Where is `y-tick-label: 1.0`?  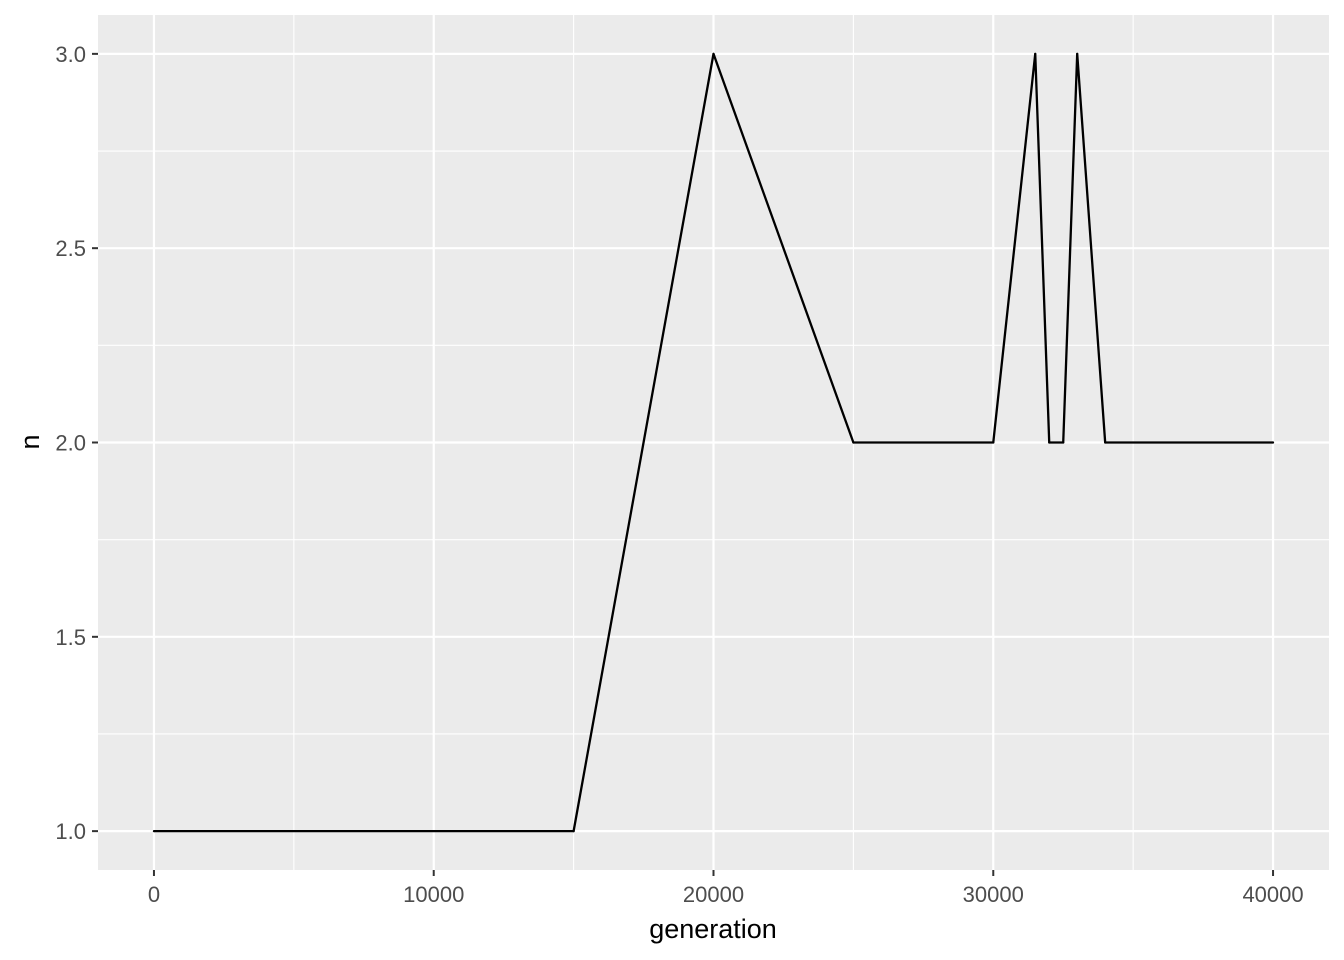 y-tick-label: 1.0 is located at coordinates (70, 831).